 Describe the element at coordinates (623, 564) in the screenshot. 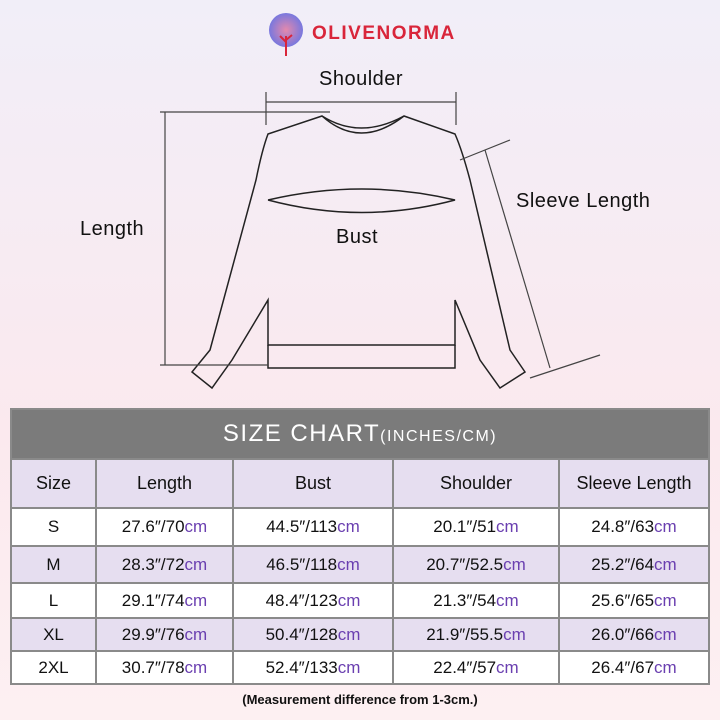

I see `value-text: 25.2″/64` at that location.